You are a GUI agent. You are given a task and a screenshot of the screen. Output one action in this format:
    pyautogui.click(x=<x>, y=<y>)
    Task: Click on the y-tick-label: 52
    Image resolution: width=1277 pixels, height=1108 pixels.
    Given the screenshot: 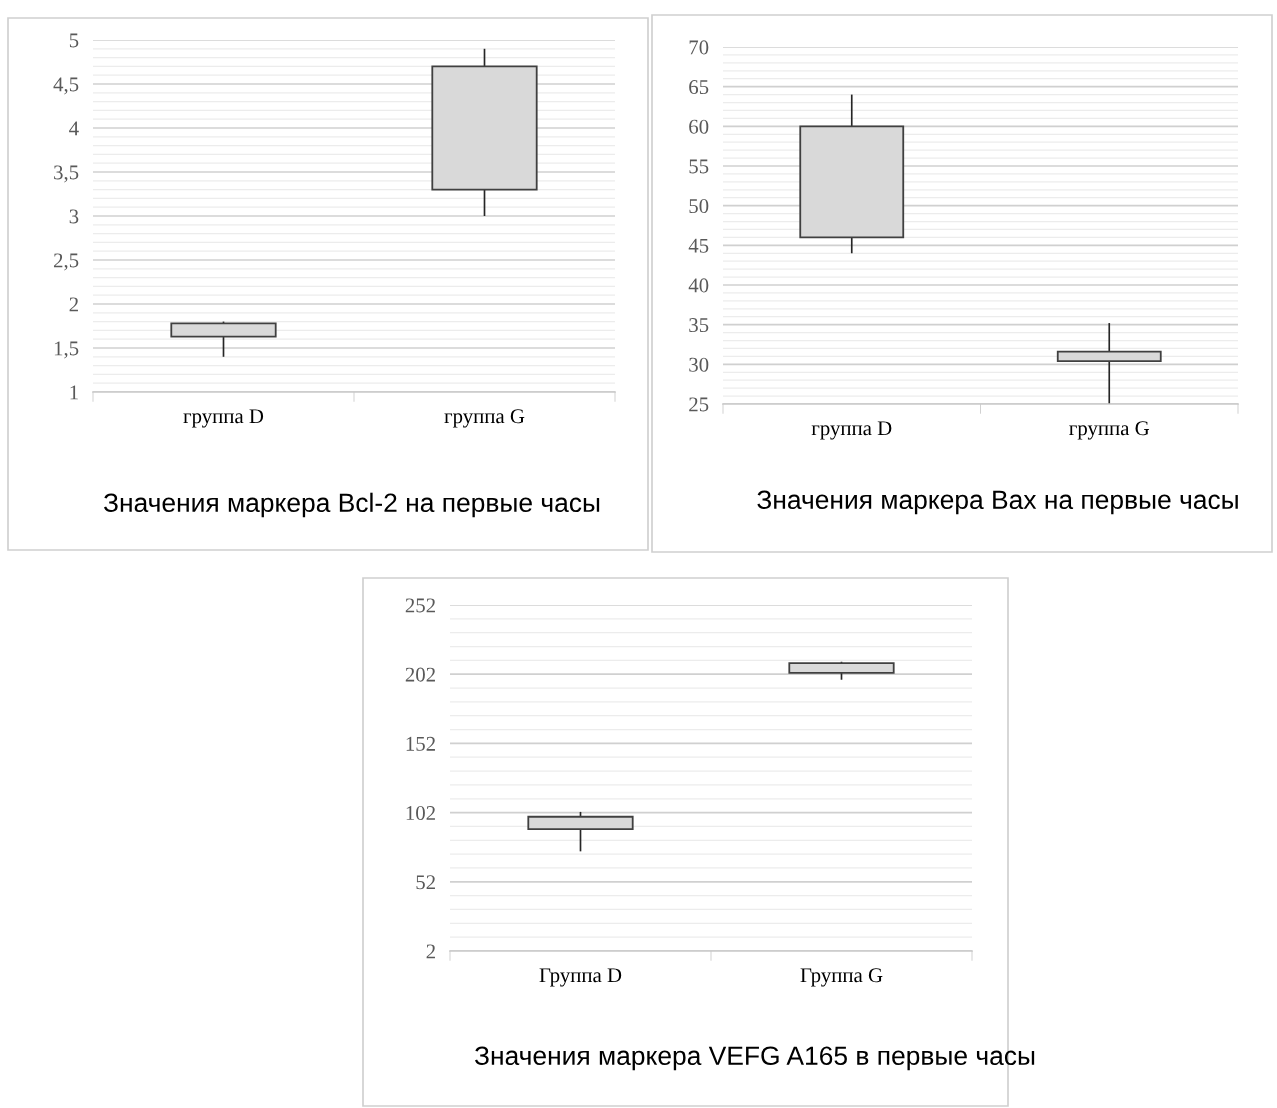 What is the action you would take?
    pyautogui.click(x=425, y=882)
    